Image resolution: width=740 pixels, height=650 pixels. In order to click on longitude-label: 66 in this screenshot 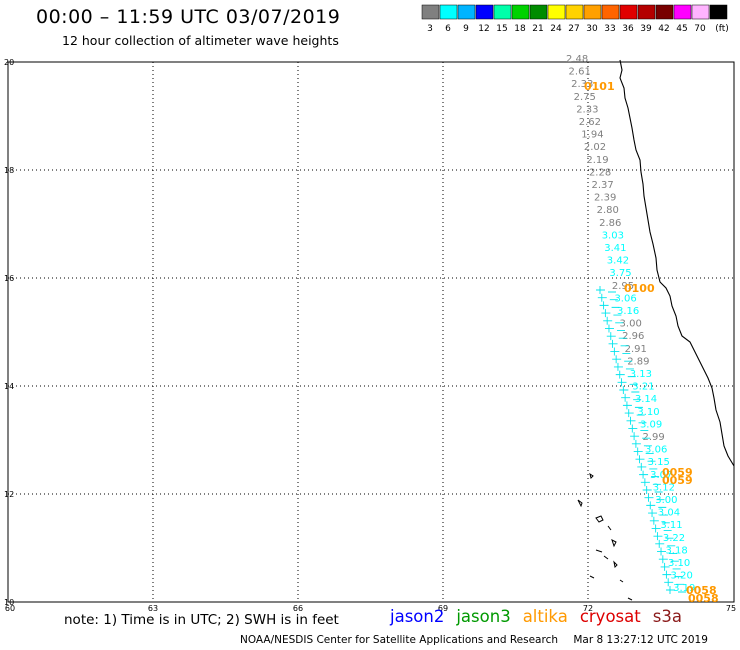, I will do `click(298, 608)`.